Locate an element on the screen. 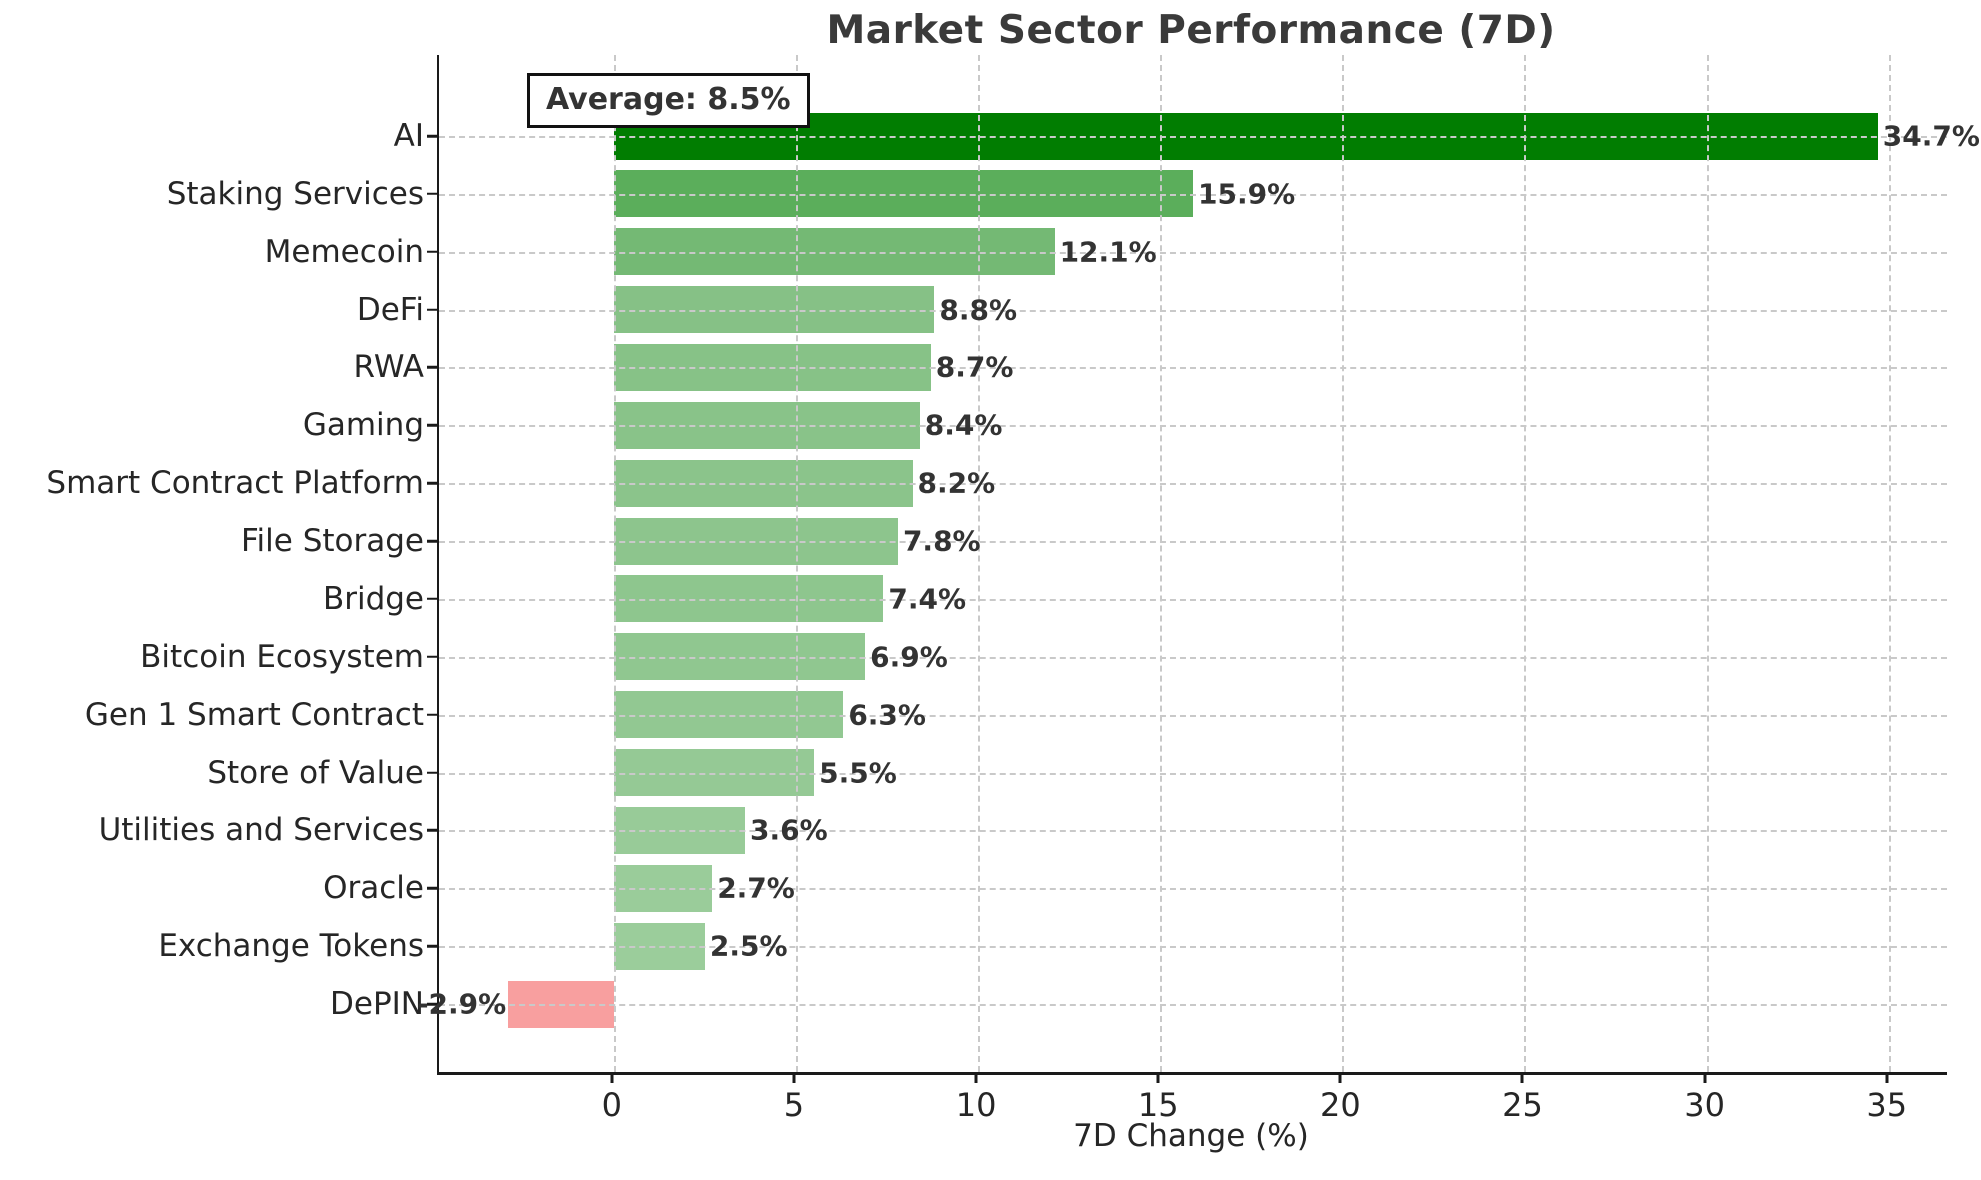 This screenshot has width=1981, height=1180. value-label: 6.3% is located at coordinates (887, 715).